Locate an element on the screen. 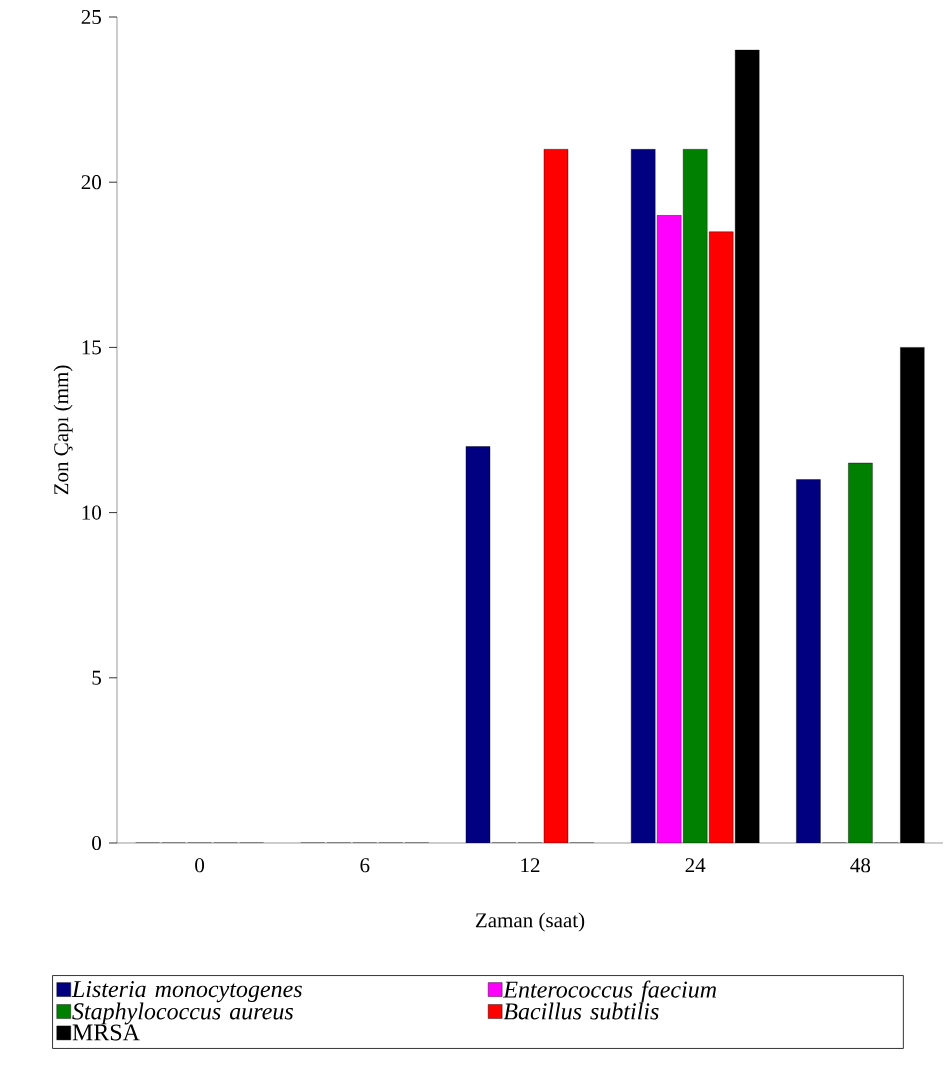 The height and width of the screenshot is (1077, 950). x-tick-label: 12 is located at coordinates (530, 865).